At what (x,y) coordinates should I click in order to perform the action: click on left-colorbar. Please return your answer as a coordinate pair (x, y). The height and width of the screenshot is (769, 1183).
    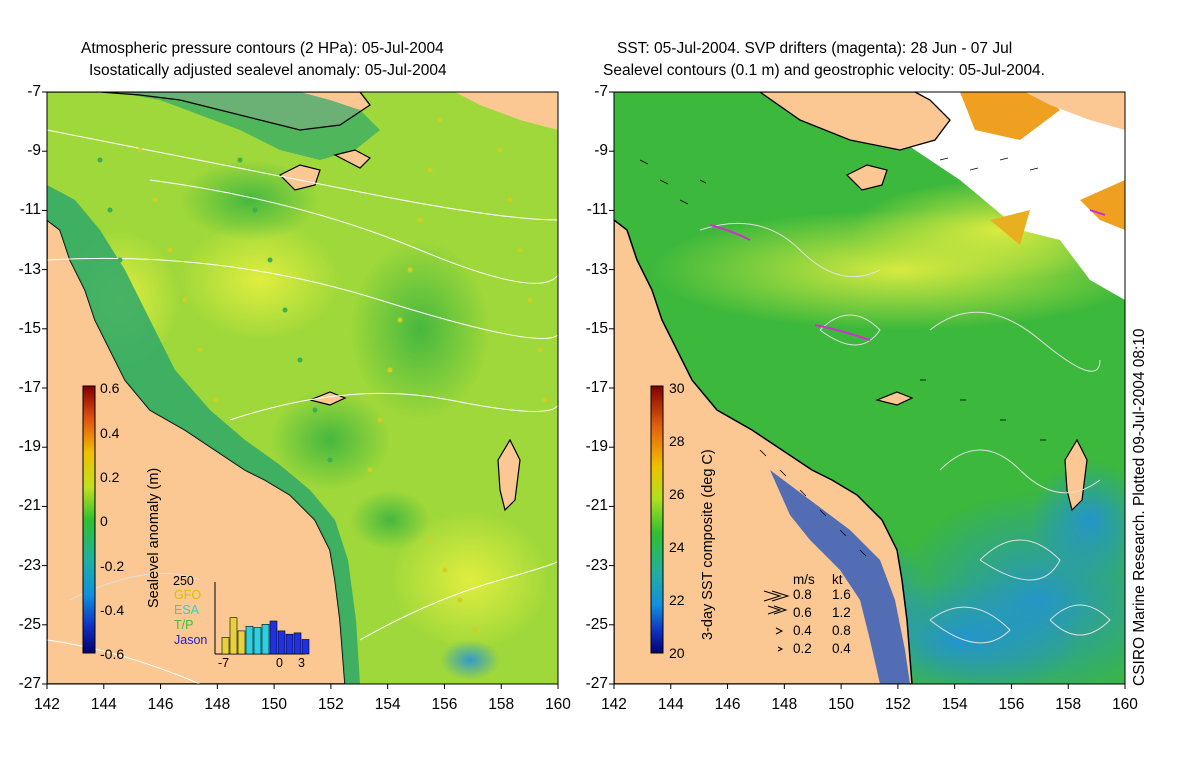
    Looking at the image, I should click on (89, 519).